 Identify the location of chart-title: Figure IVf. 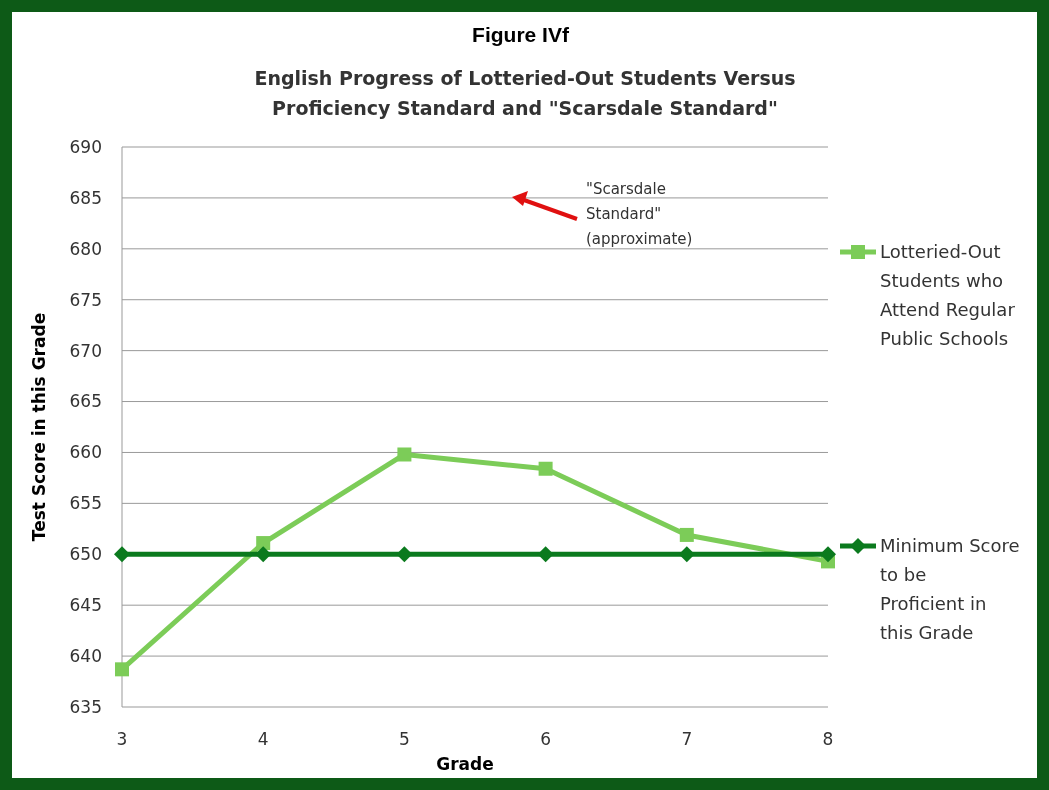
(521, 34).